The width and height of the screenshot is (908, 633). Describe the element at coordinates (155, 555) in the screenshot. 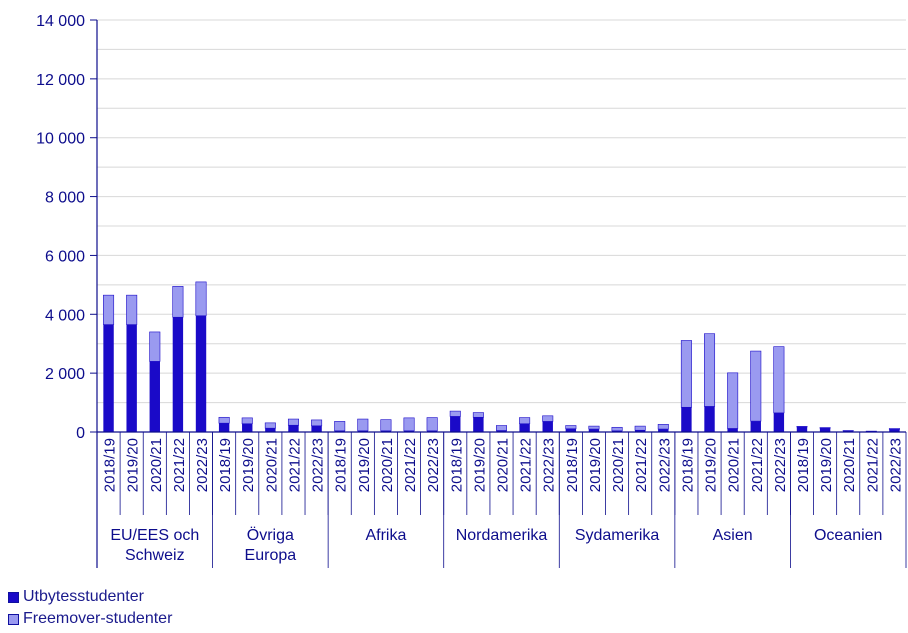

I see `group-label: Schweiz` at that location.